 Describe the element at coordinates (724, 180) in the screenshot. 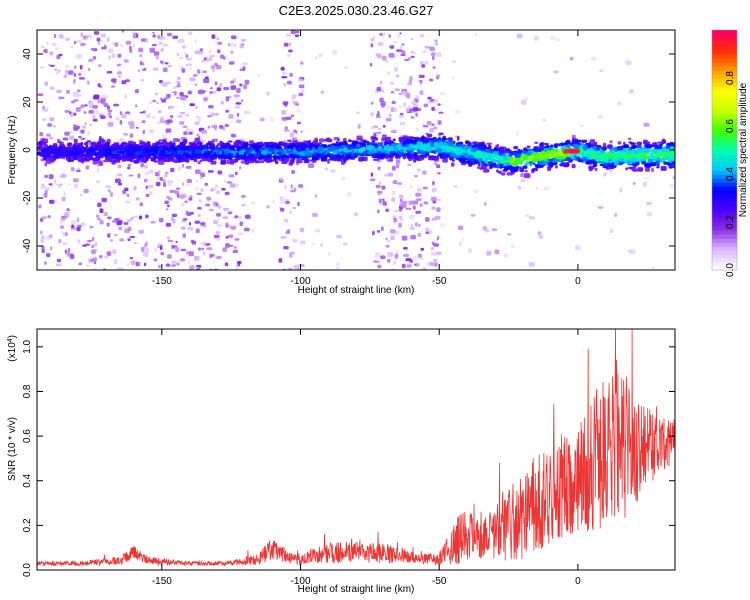

I see `colorbar-swatch` at that location.